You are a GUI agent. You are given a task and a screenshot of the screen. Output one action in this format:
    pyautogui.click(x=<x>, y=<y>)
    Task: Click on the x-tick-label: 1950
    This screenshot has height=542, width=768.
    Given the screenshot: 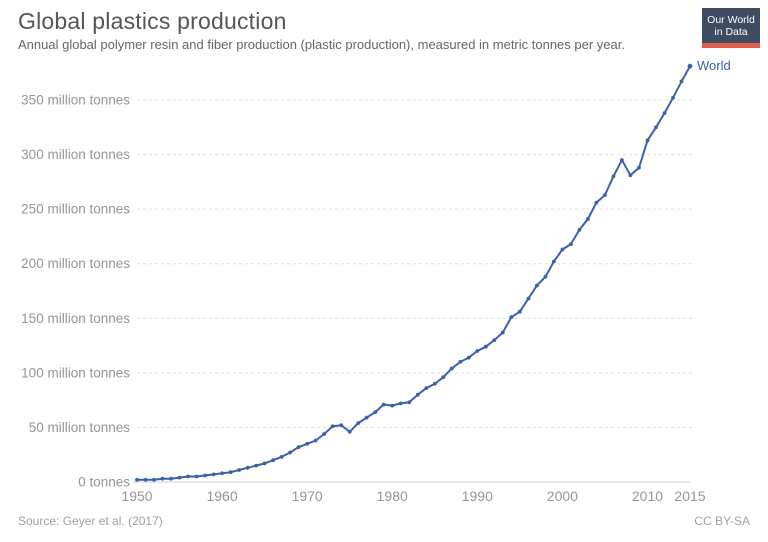 What is the action you would take?
    pyautogui.click(x=136, y=496)
    